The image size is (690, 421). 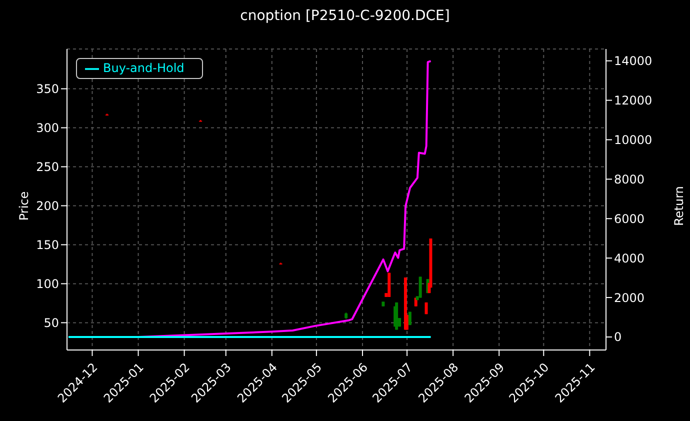 What do you see at coordinates (24, 206) in the screenshot?
I see `y-axis-title: Price` at bounding box center [24, 206].